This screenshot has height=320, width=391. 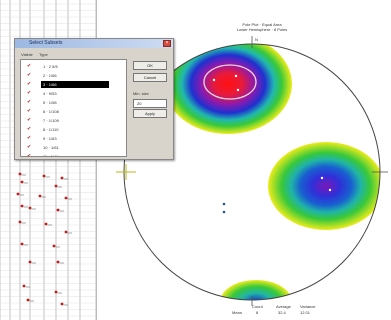 What do you see at coordinates (73, 66) in the screenshot?
I see `subset-list-item: ✔ 1 · 2 5/5` at bounding box center [73, 66].